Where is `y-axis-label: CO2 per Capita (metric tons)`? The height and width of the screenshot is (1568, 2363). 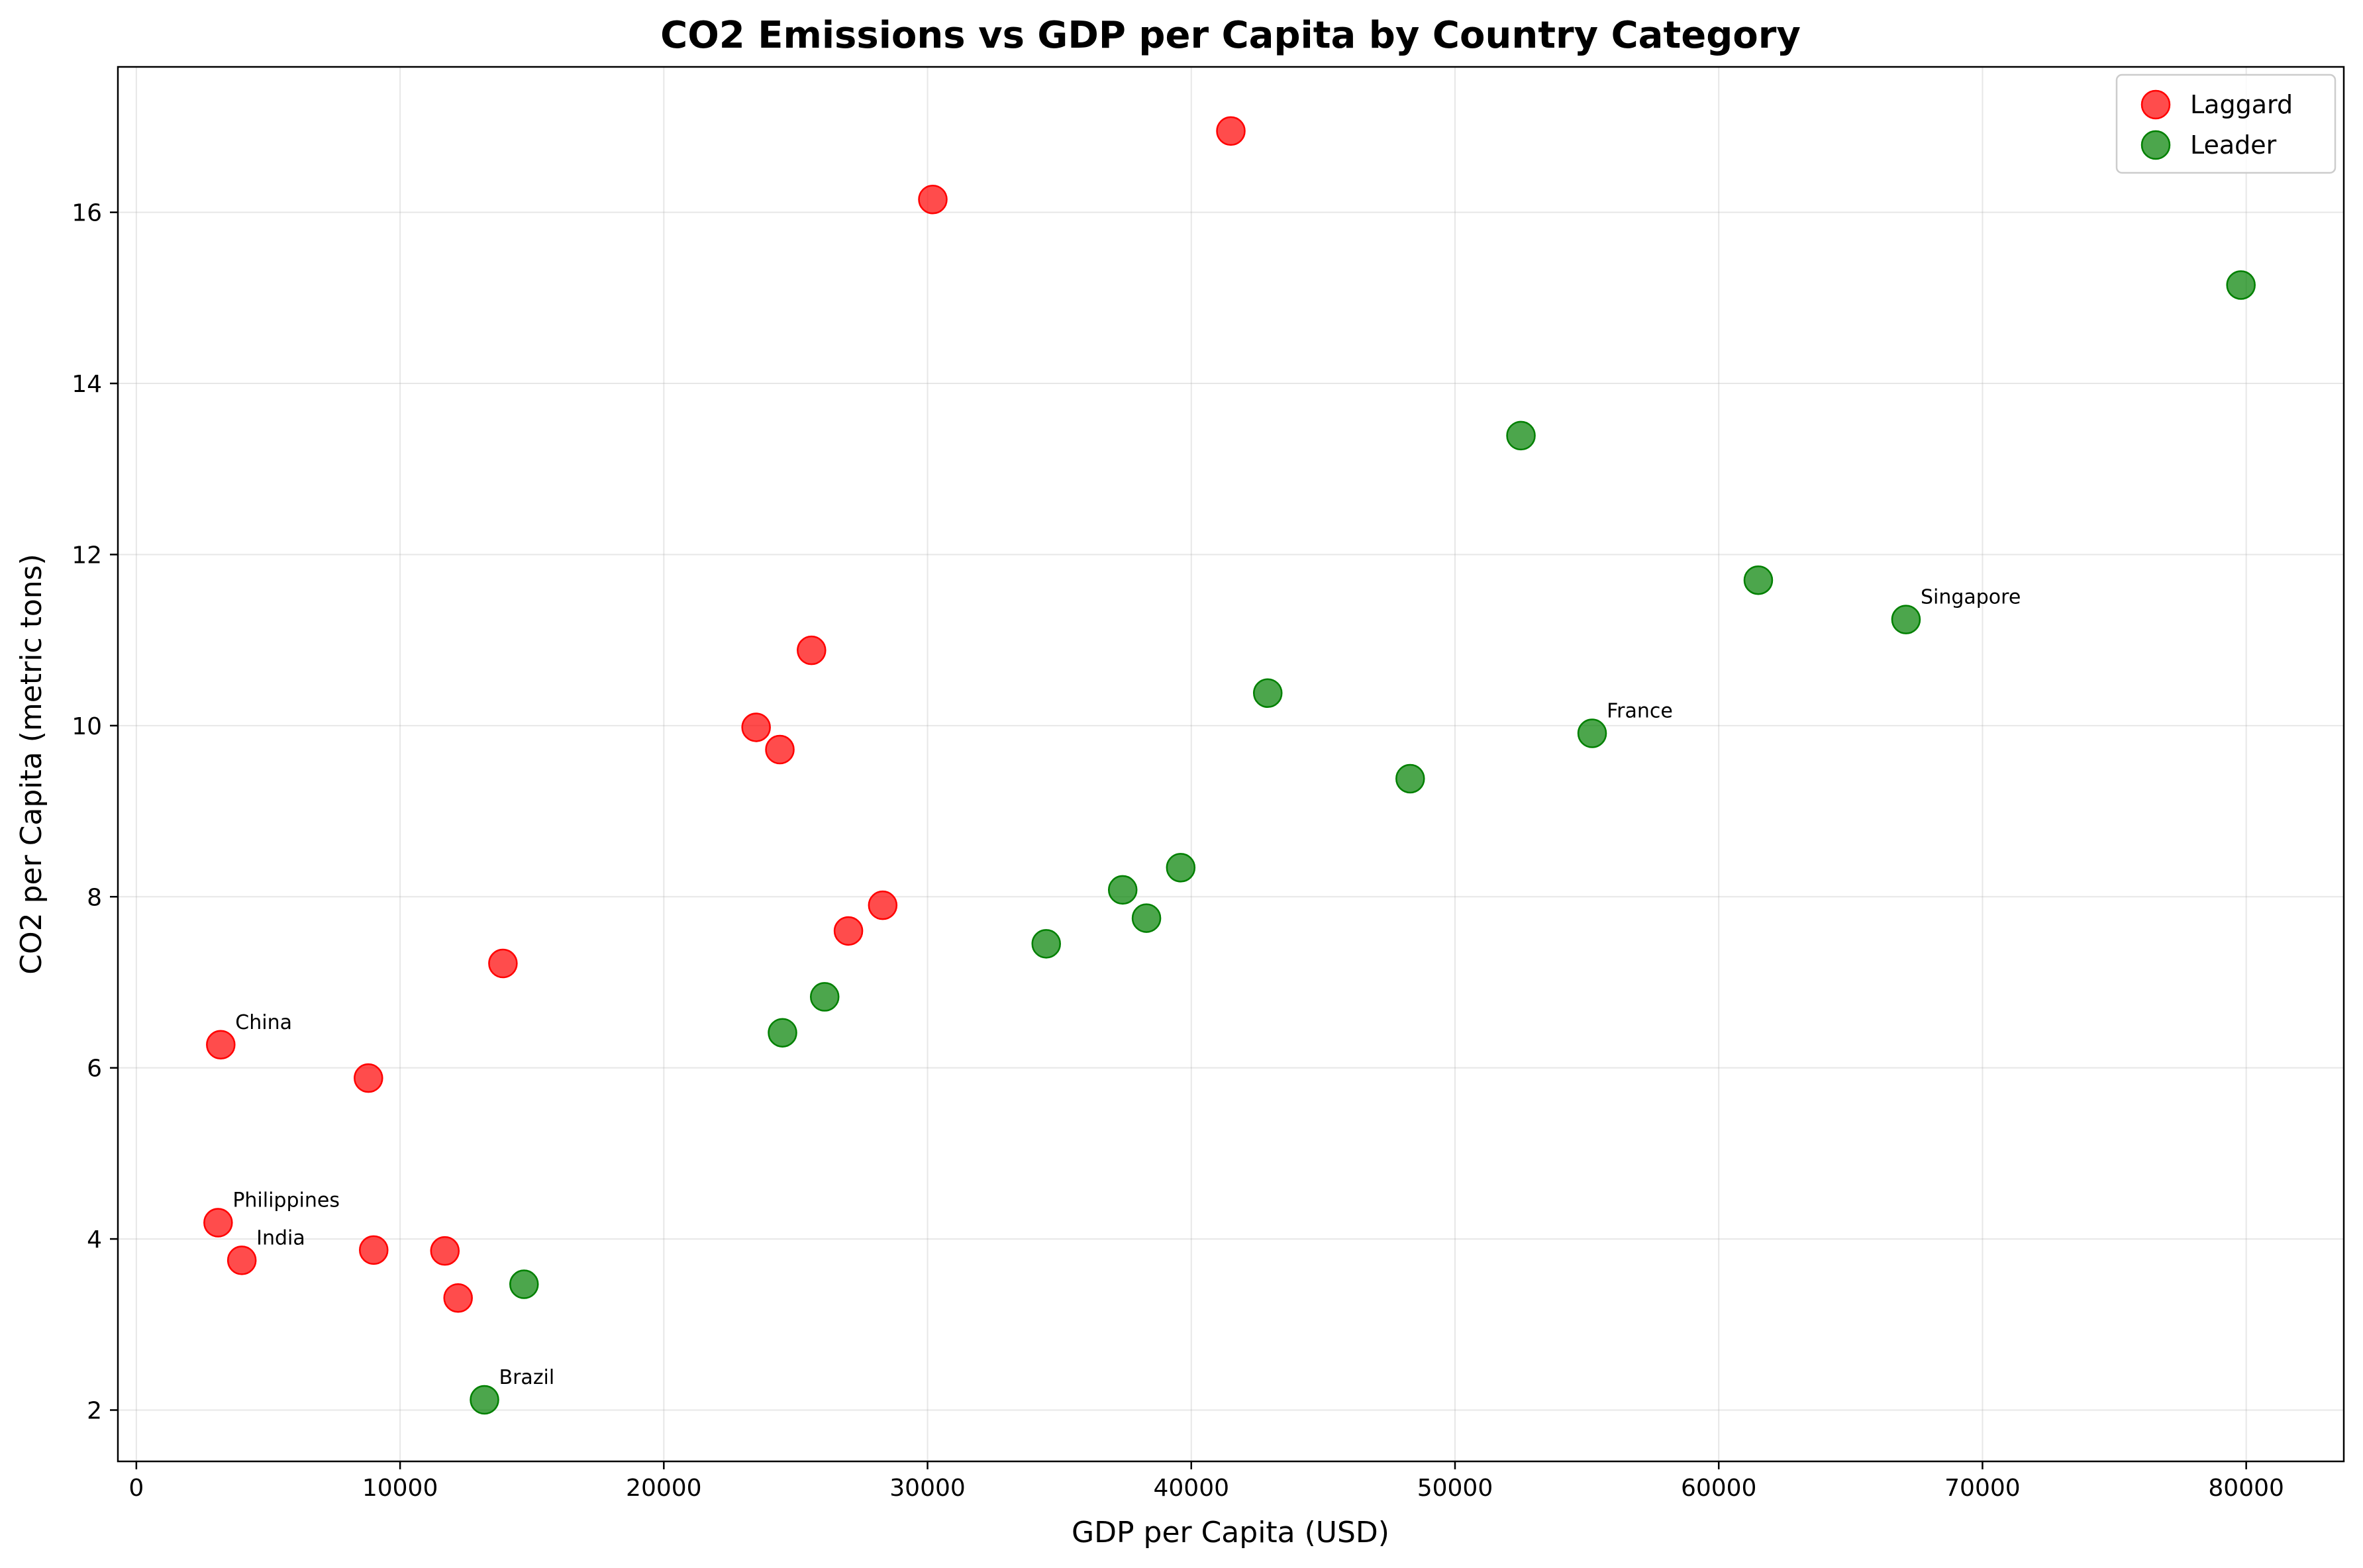 y-axis-label: CO2 per Capita (metric tons) is located at coordinates (31, 764).